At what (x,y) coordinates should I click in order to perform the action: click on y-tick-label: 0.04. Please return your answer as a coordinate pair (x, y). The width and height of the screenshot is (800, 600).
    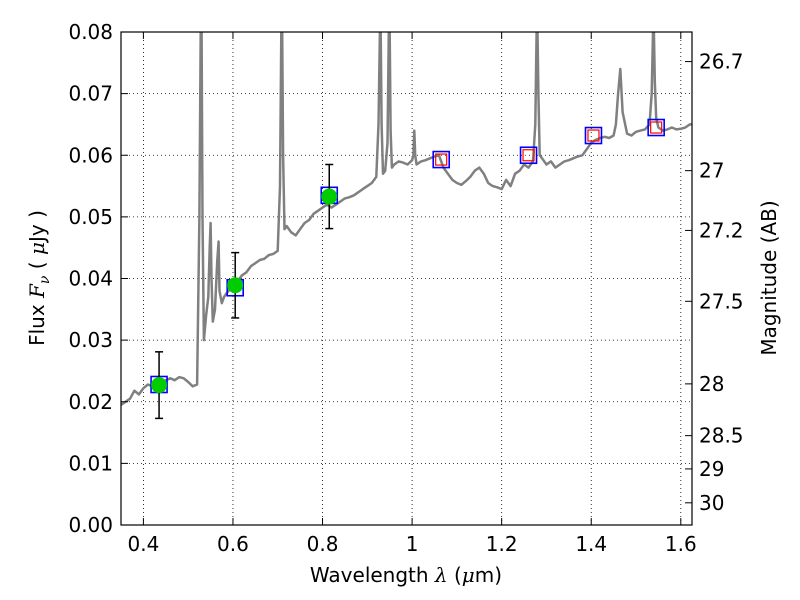
    Looking at the image, I should click on (90, 279).